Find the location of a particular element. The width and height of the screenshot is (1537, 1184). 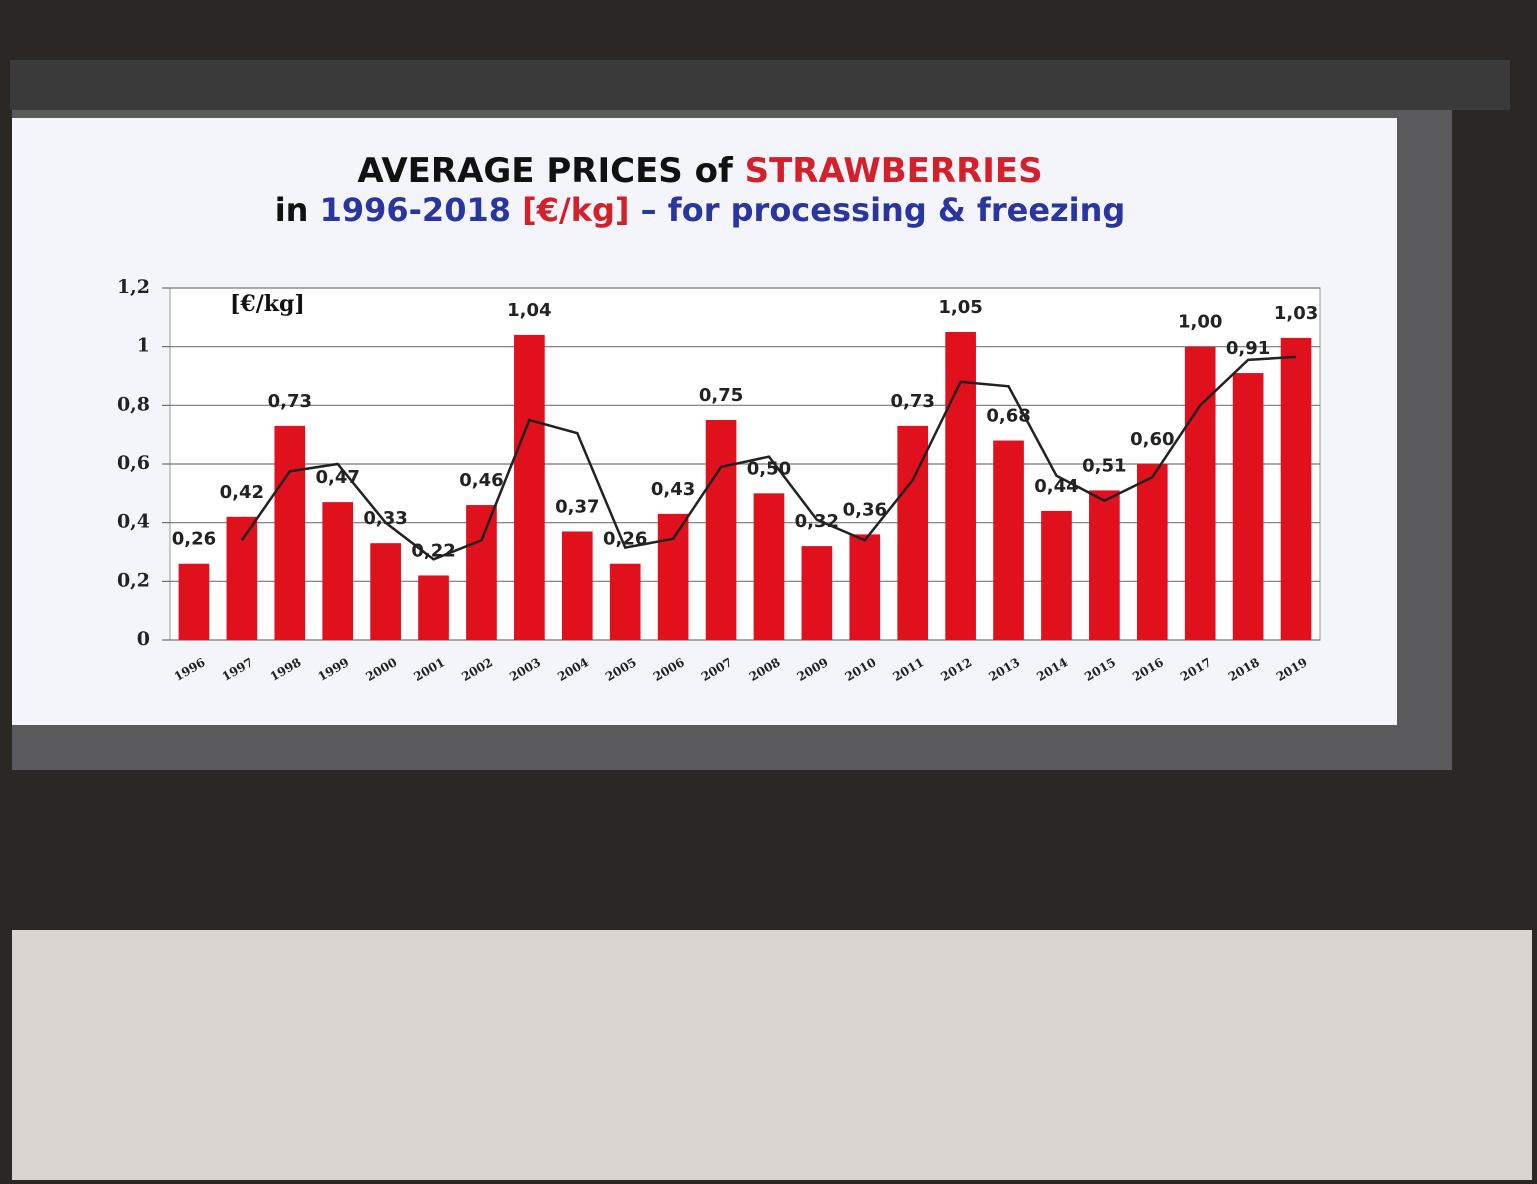

value-label: 0,43 is located at coordinates (673, 489).